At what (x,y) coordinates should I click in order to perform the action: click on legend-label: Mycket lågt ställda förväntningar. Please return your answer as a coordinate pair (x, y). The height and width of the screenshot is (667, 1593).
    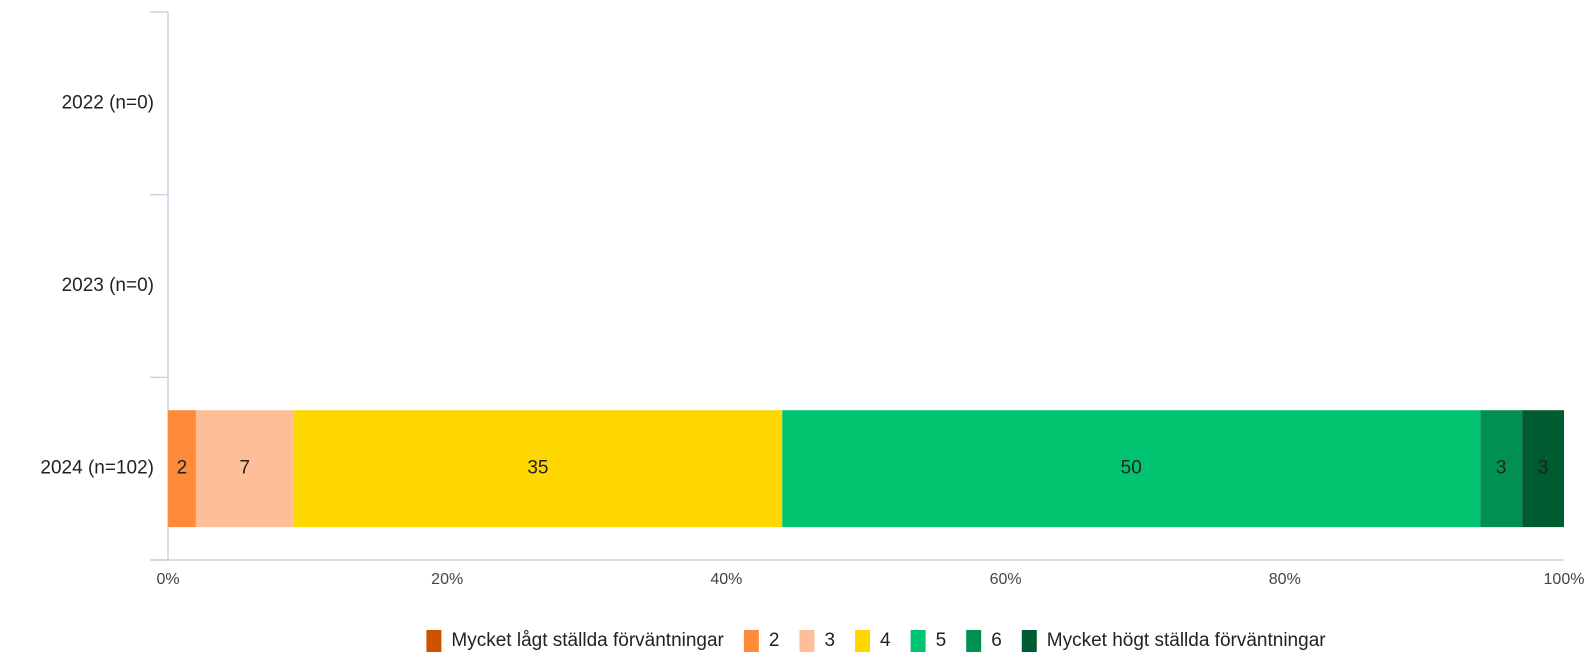
    Looking at the image, I should click on (587, 640).